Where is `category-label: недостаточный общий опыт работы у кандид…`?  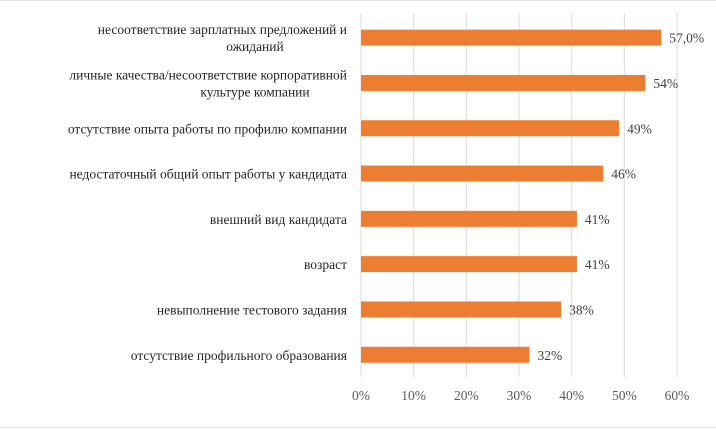 category-label: недостаточный общий опыт работы у кандид… is located at coordinates (208, 174).